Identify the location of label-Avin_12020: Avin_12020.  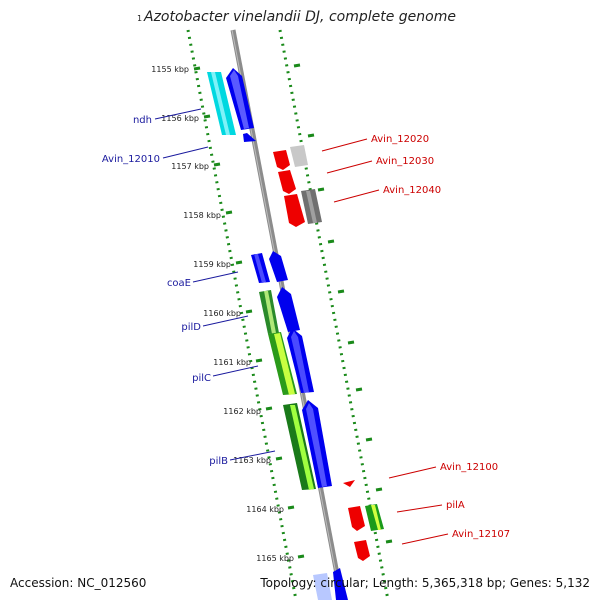
(400, 139).